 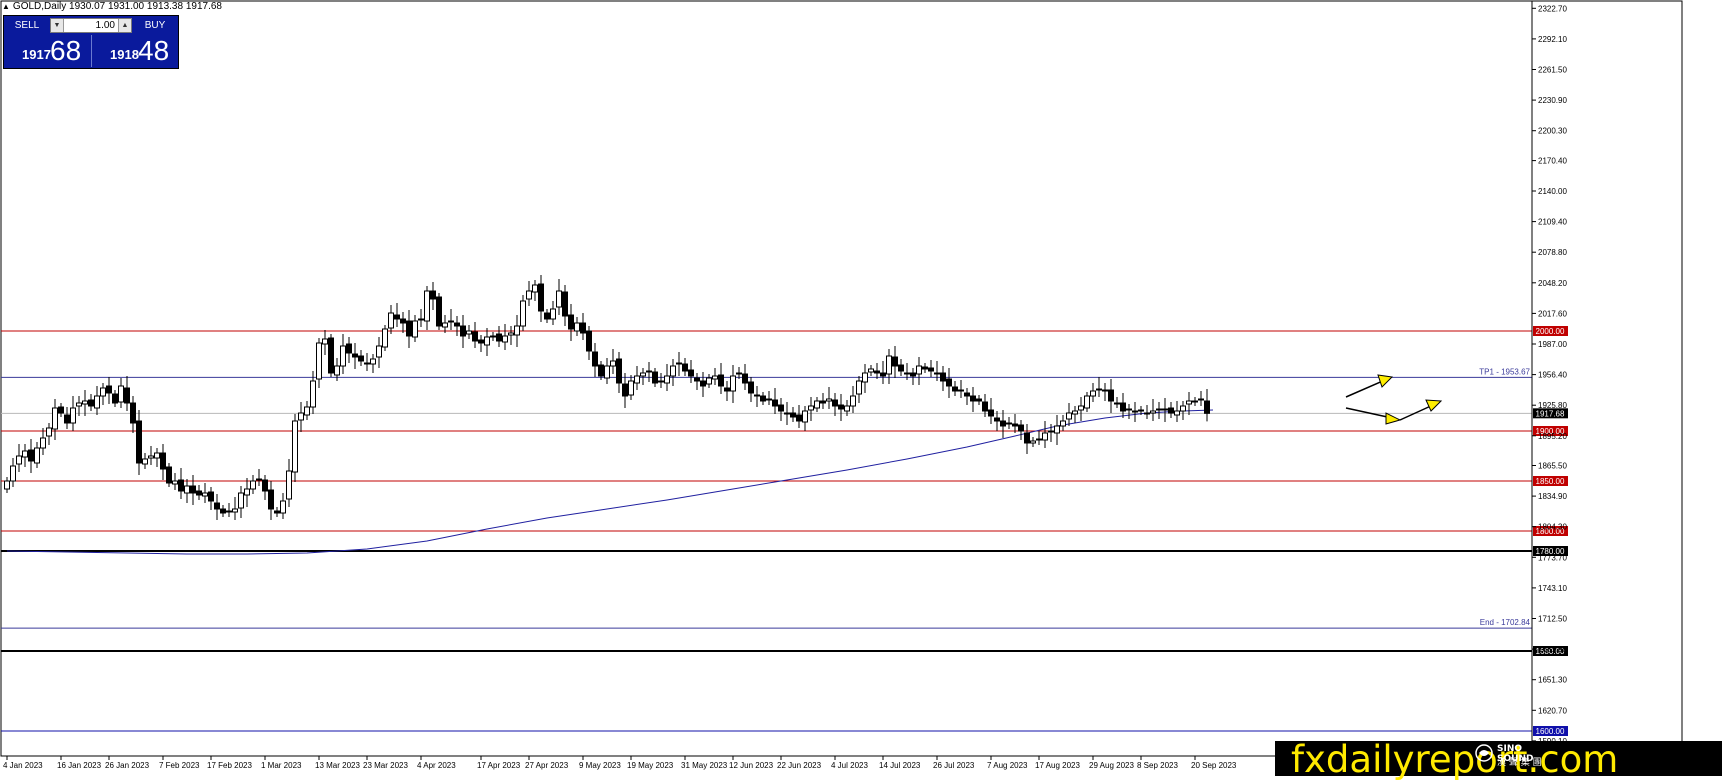 I want to click on x-tick-label: 17 Feb 2023, so click(x=229, y=765).